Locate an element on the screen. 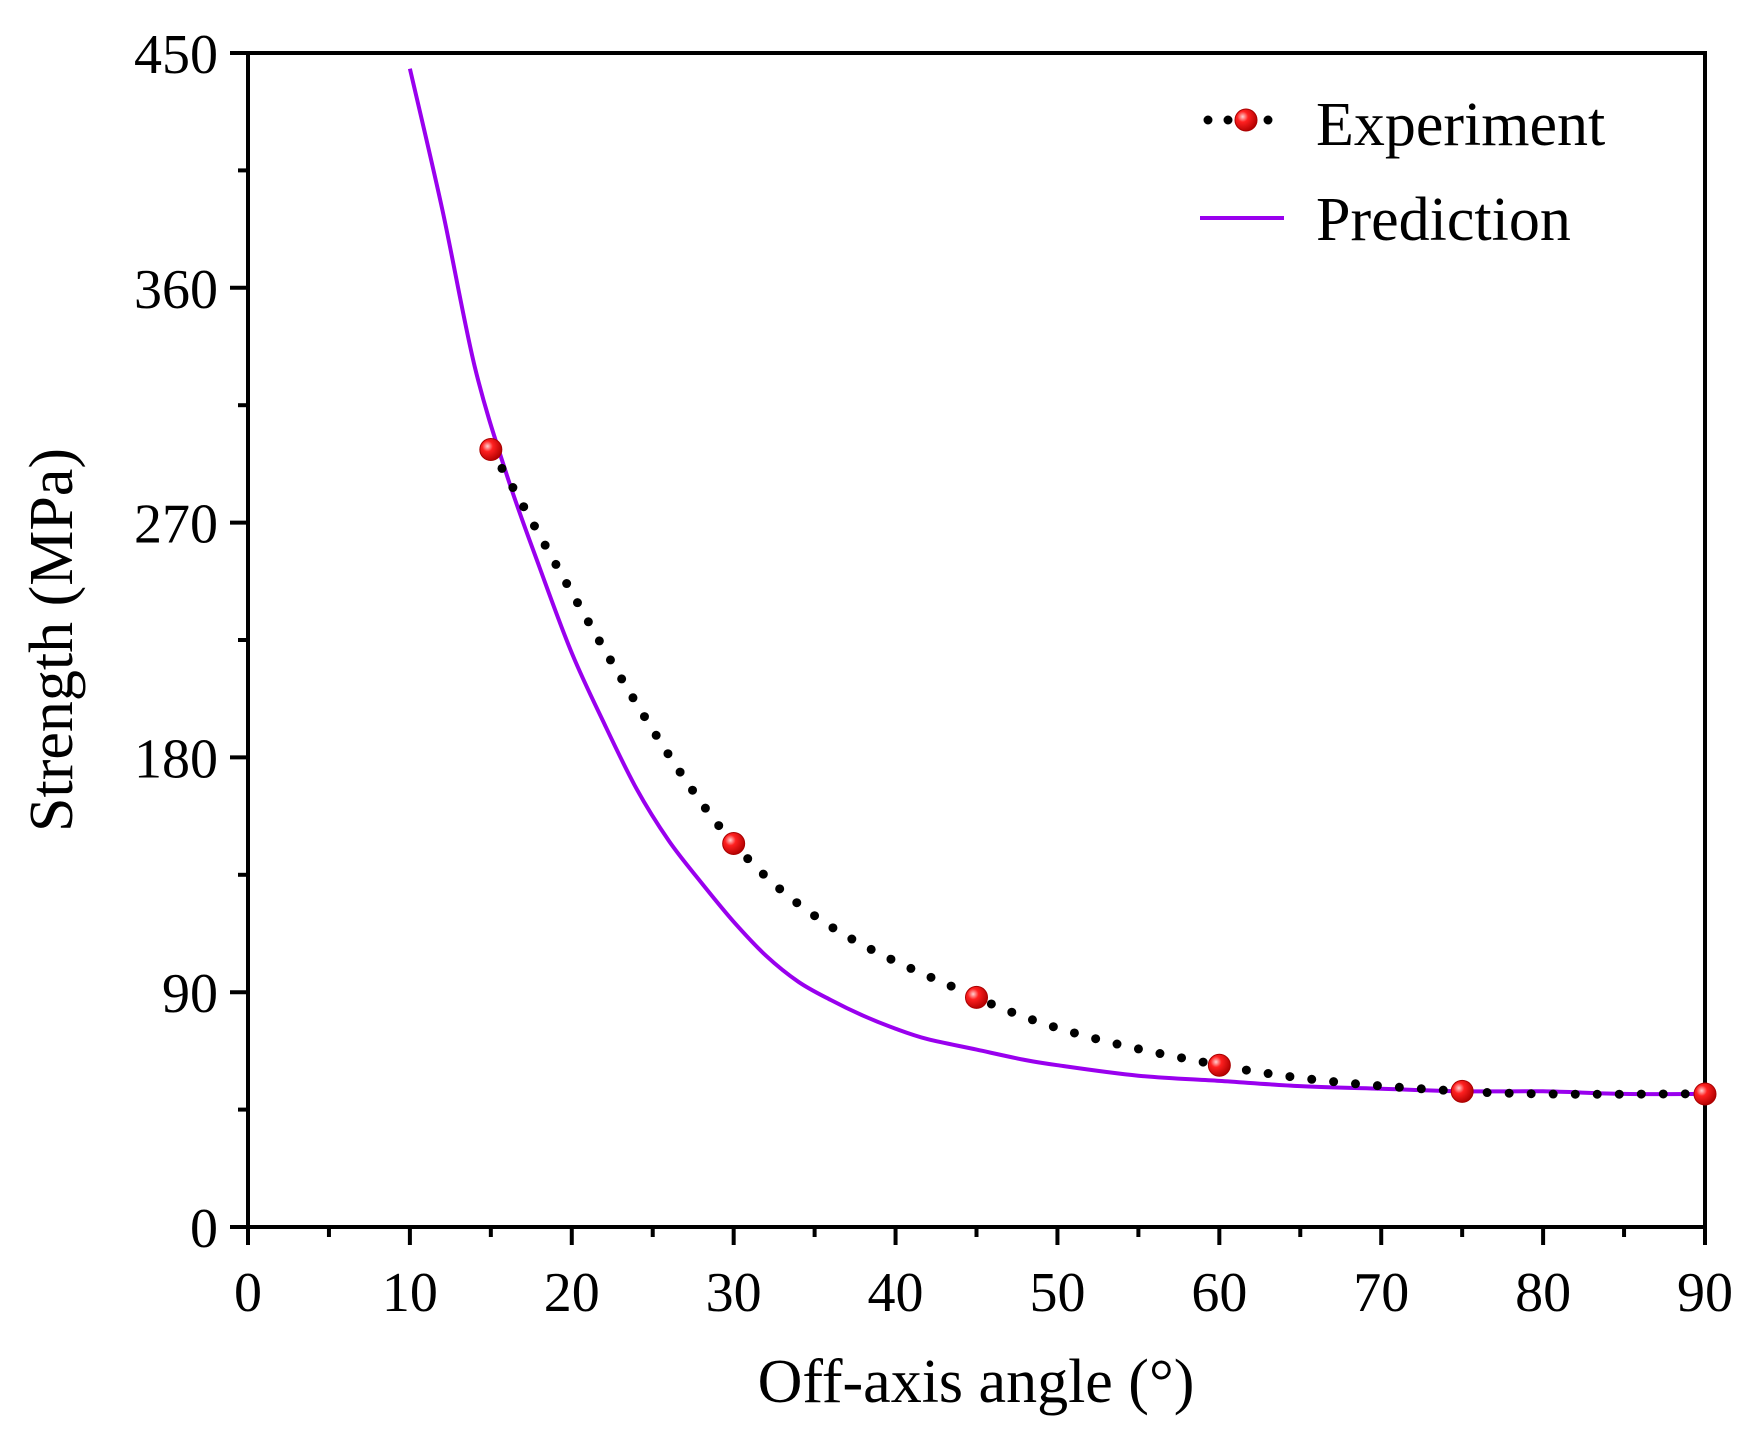  legend-prediction-label: Prediction is located at coordinates (1443, 220).